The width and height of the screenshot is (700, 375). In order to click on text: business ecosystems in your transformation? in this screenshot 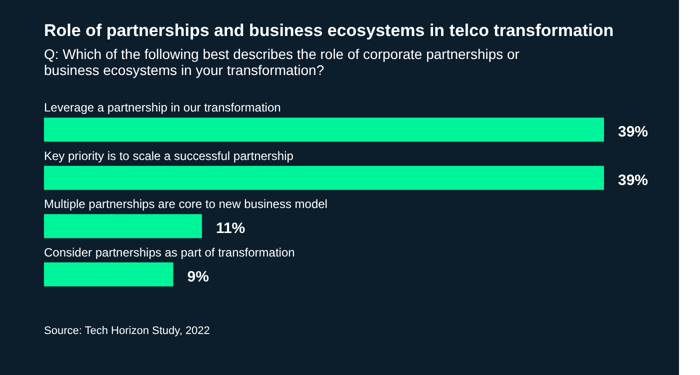, I will do `click(184, 70)`.